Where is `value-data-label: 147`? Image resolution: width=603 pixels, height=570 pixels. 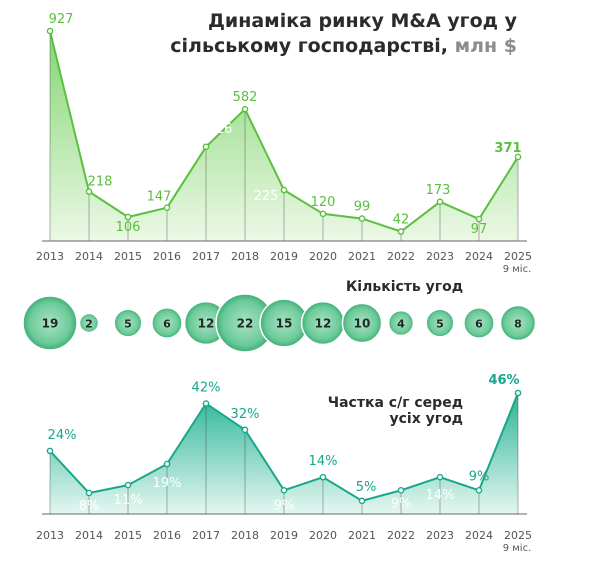
value-data-label: 147 is located at coordinates (159, 197).